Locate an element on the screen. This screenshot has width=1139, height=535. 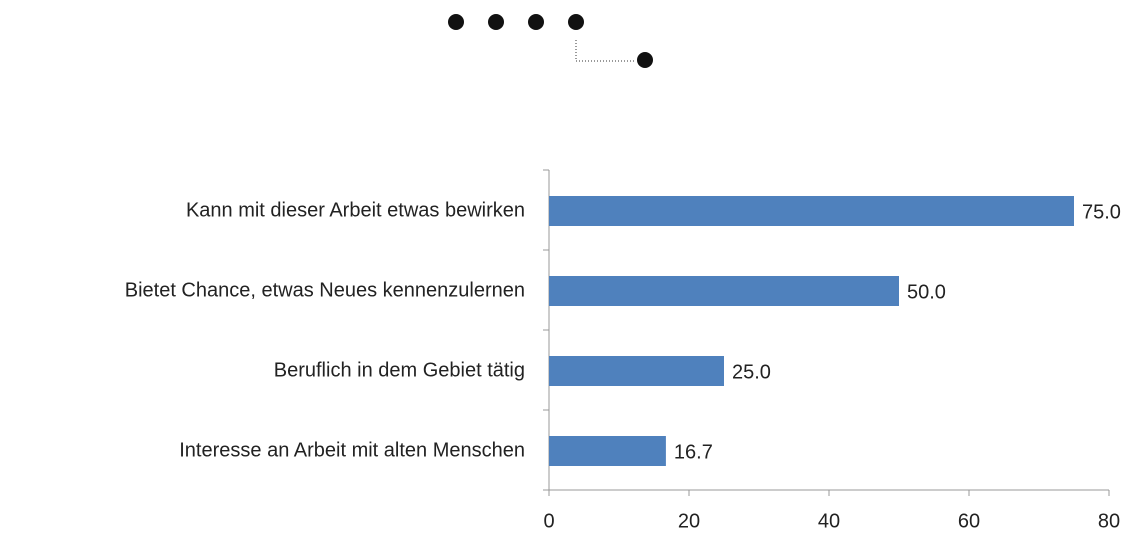
y-tick-label: Interesse an Arbeit mit alten Menschen is located at coordinates (352, 450).